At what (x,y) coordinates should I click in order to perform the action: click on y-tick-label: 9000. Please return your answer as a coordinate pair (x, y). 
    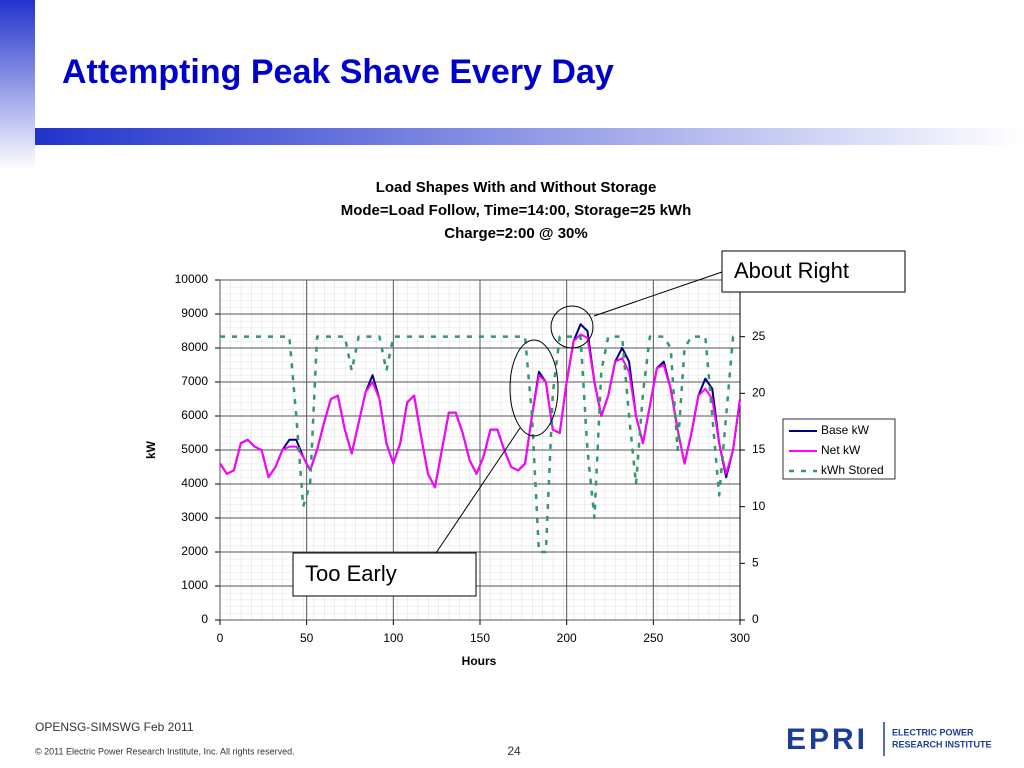
    Looking at the image, I should click on (194, 313).